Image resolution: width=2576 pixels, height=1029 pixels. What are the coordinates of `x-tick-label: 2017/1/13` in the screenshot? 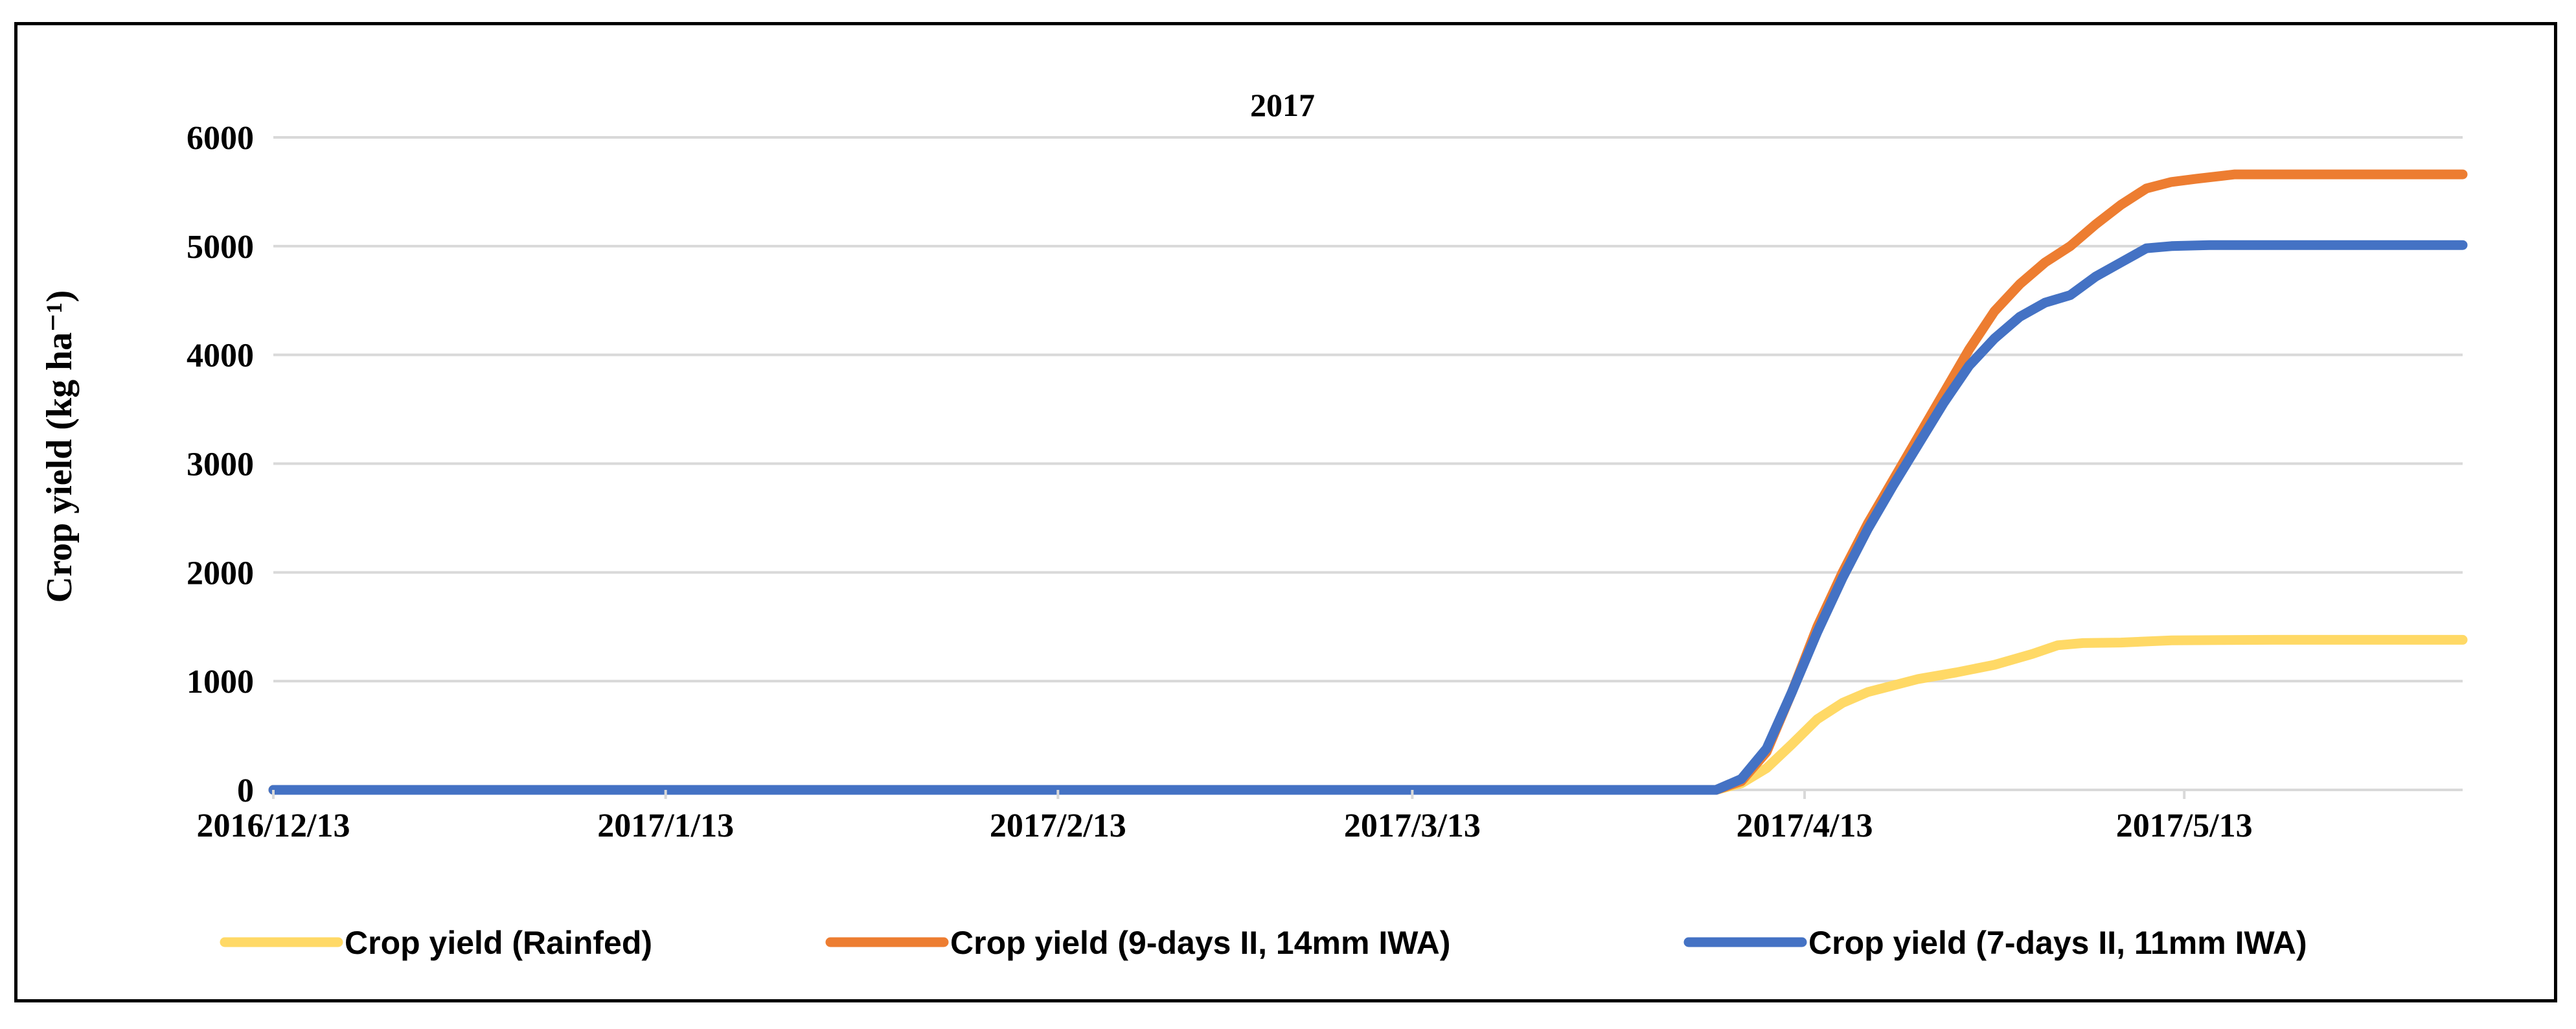 It's located at (665, 825).